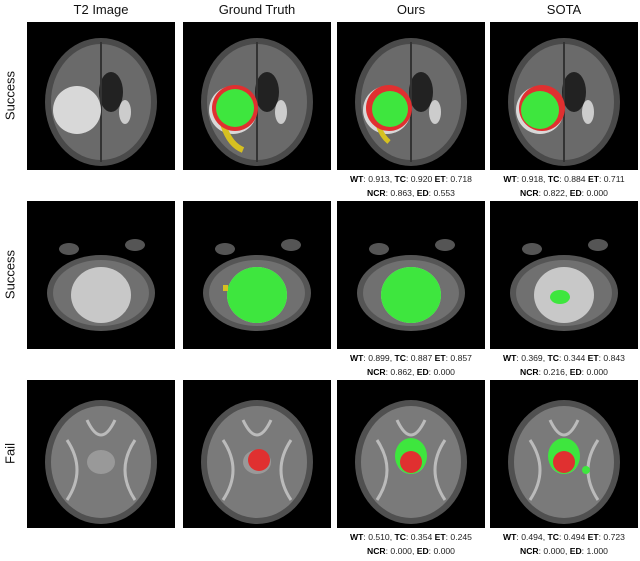  What do you see at coordinates (257, 9) in the screenshot?
I see `column-header: Ground Truth` at bounding box center [257, 9].